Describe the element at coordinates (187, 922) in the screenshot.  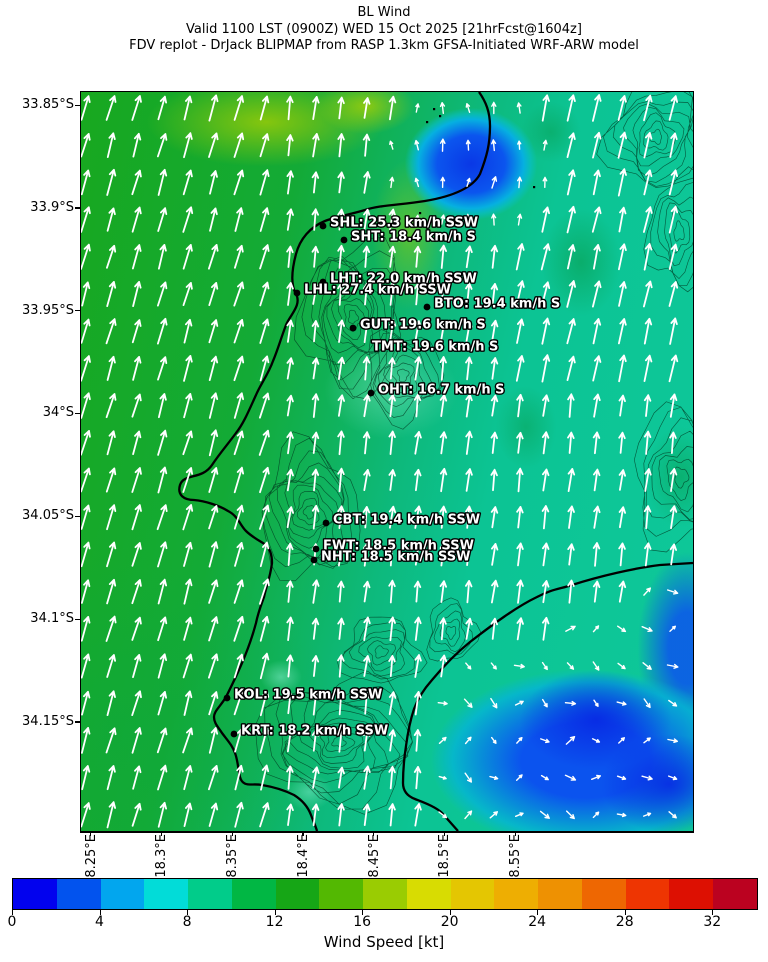
I see `colorbar-tick-label: 8` at that location.